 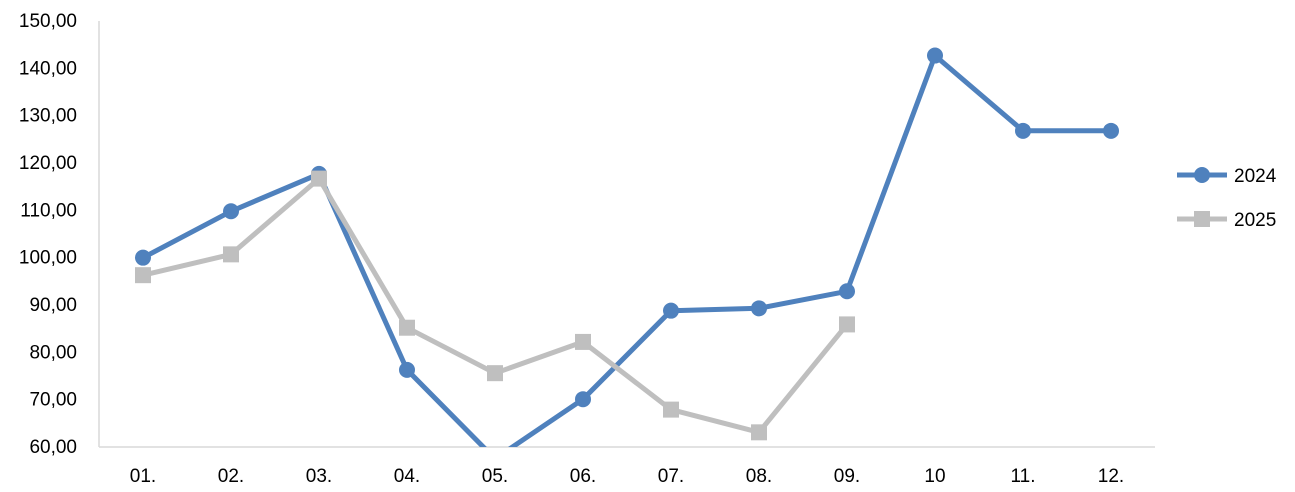 What do you see at coordinates (934, 476) in the screenshot?
I see `x-tick-label: 10` at bounding box center [934, 476].